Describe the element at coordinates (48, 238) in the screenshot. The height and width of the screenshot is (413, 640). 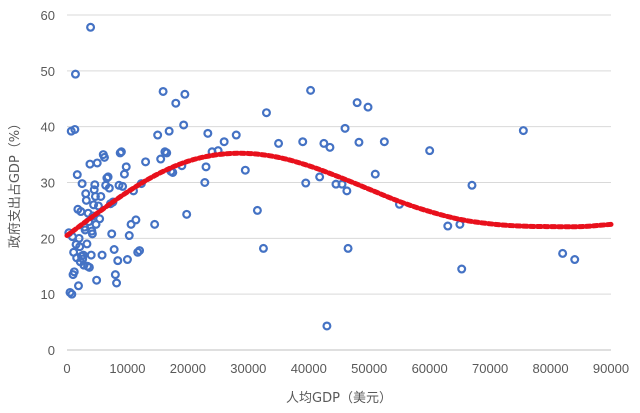
I see `y-tick-label: 20` at that location.